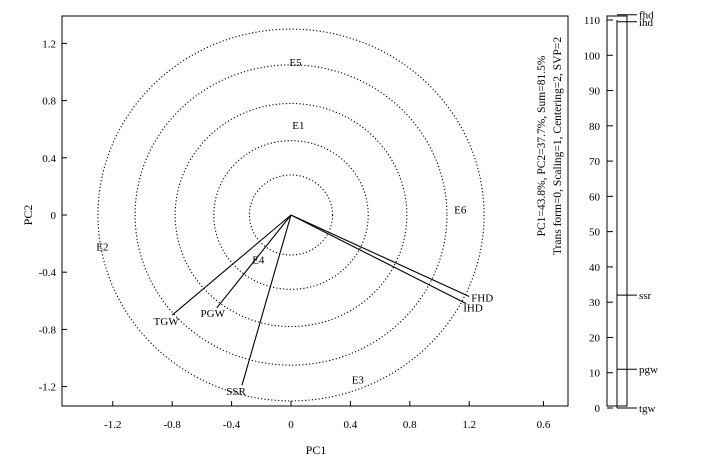 This screenshot has width=715, height=459. I want to click on scale-tick-label: 40, so click(595, 268).